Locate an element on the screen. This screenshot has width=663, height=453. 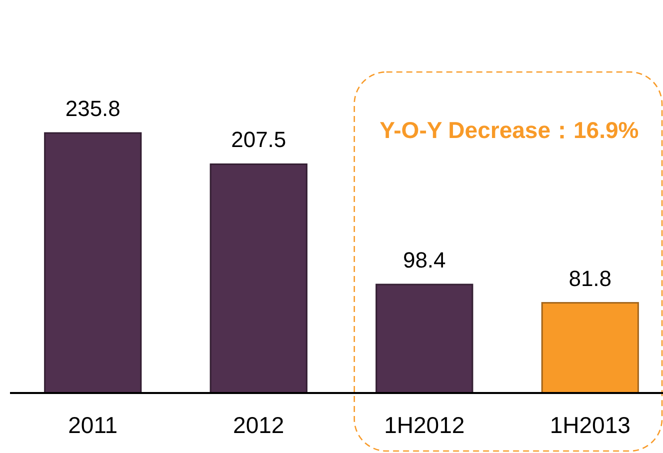
x-tick-label: 2011 is located at coordinates (93, 425).